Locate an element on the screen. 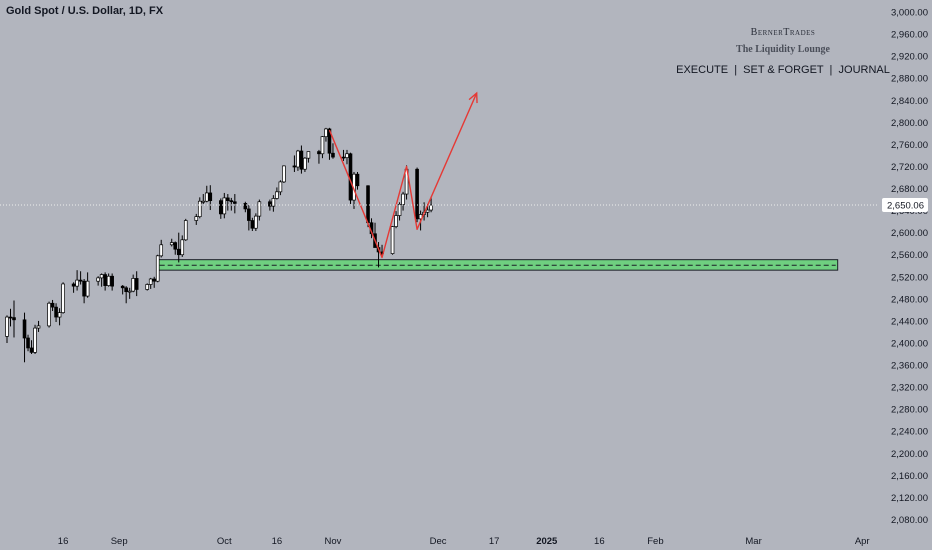  symbol-title: Gold Spot / U.S. Dollar, 1D, FX is located at coordinates (85, 11).